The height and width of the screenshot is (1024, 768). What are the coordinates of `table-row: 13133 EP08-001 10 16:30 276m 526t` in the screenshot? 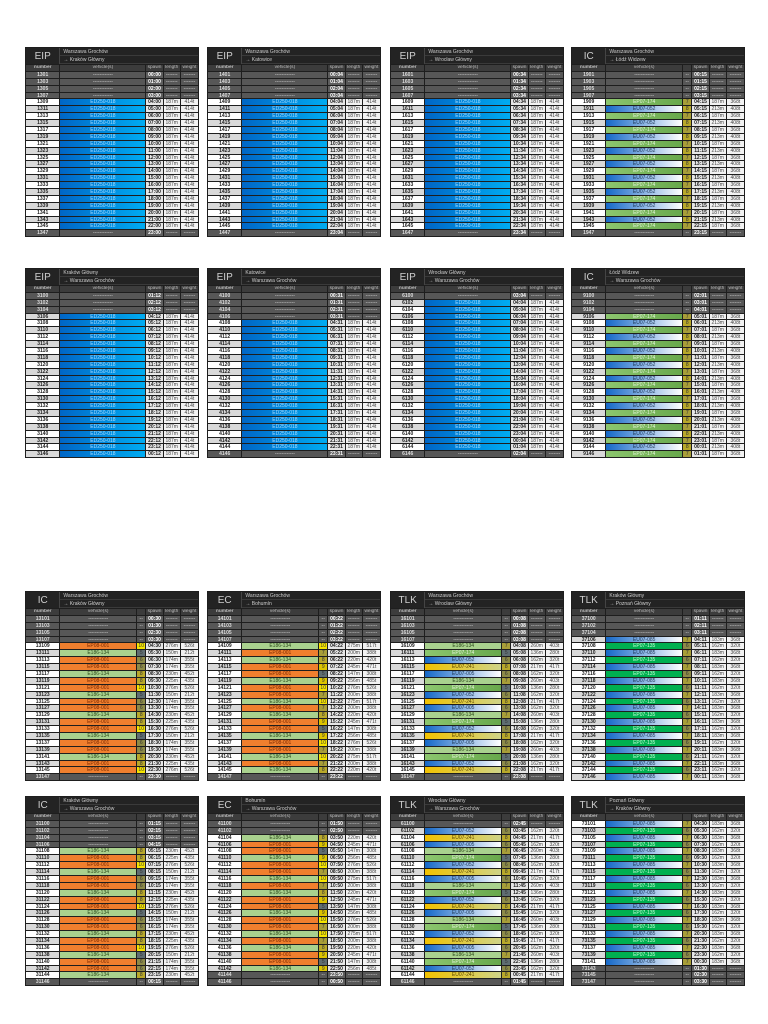 It's located at (112, 729).